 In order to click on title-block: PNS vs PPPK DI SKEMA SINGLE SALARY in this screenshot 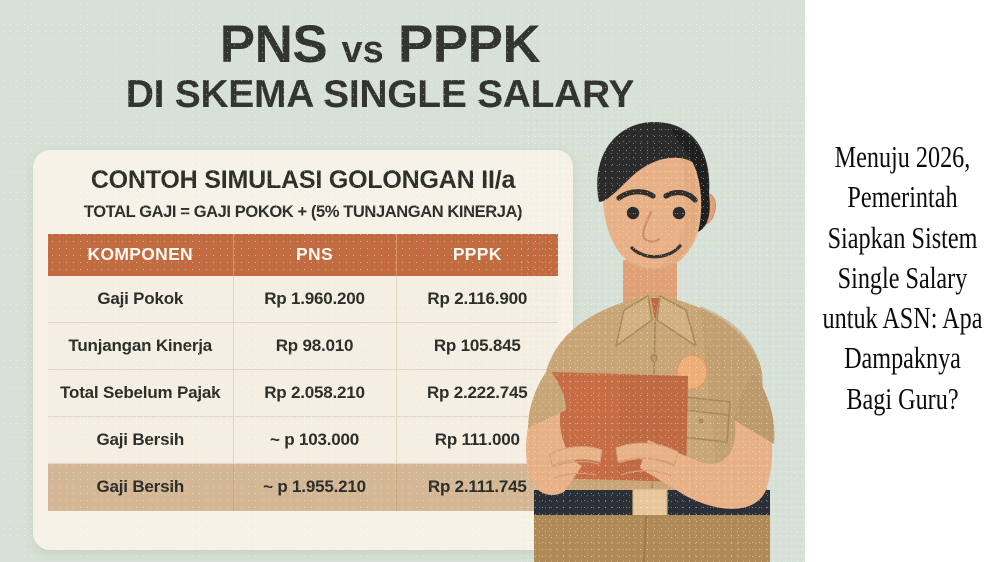, I will do `click(380, 66)`.